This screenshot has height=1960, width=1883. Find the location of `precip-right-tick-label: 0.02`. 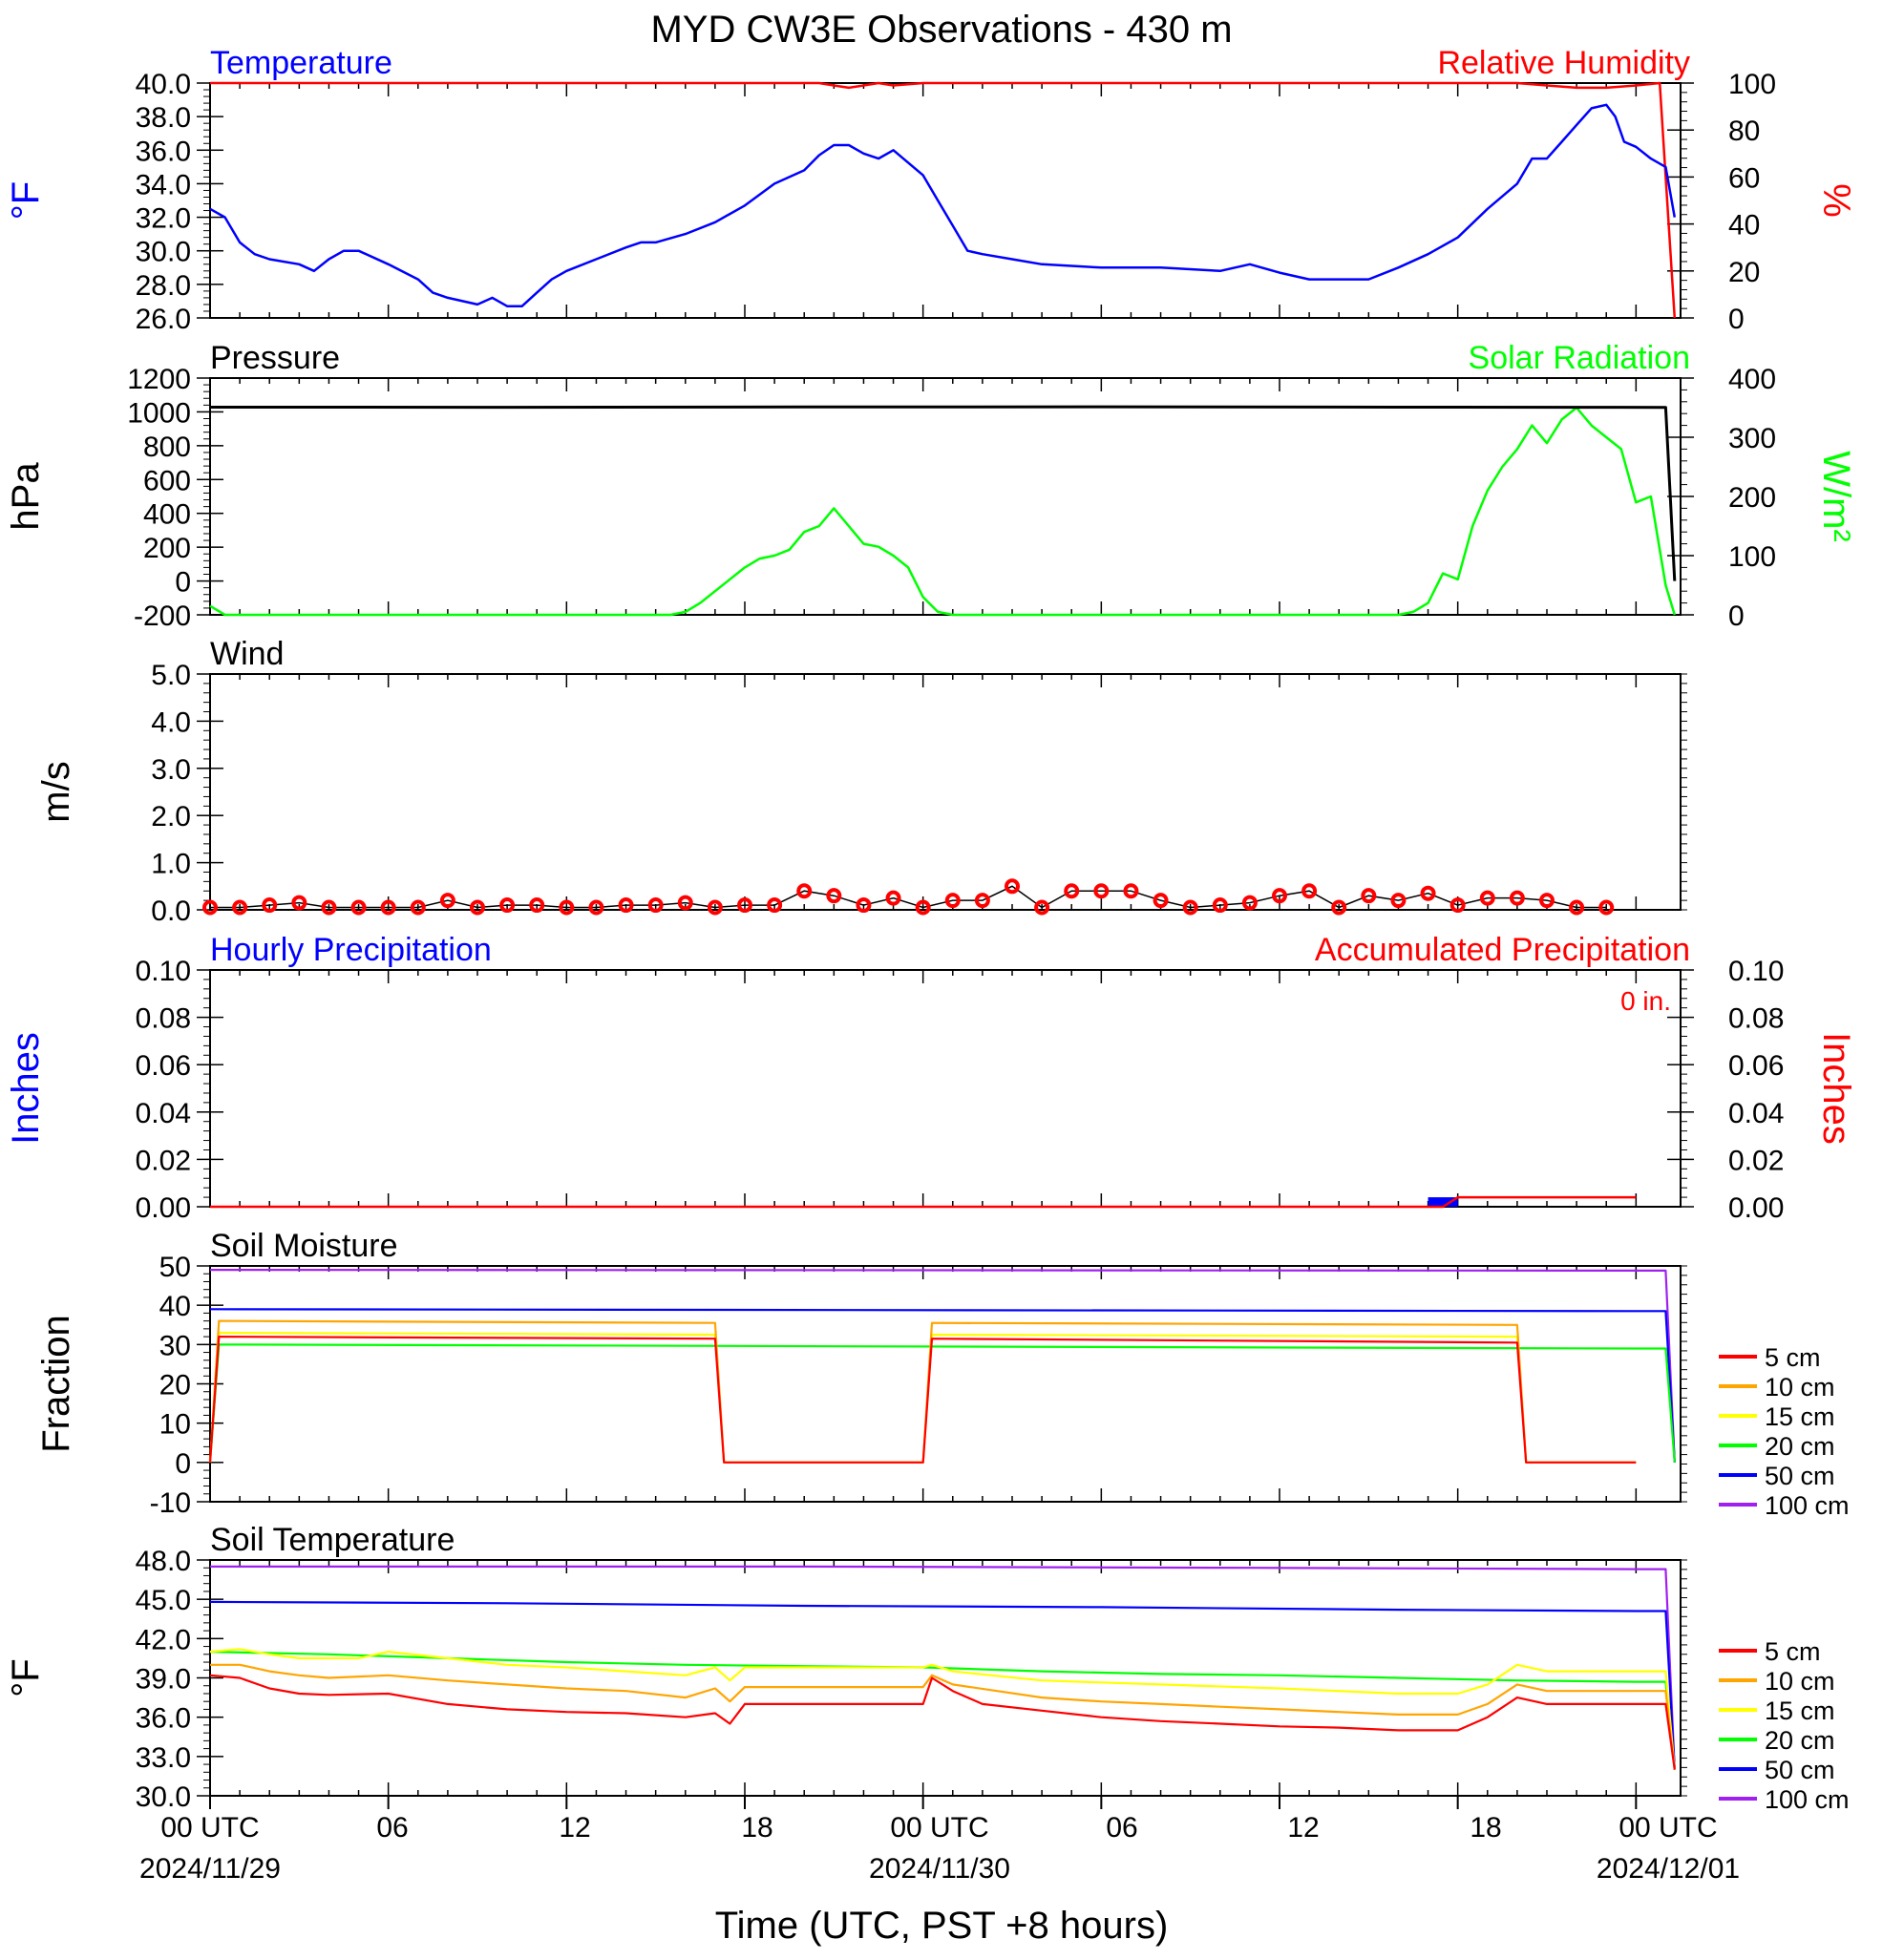

precip-right-tick-label: 0.02 is located at coordinates (1756, 1160).